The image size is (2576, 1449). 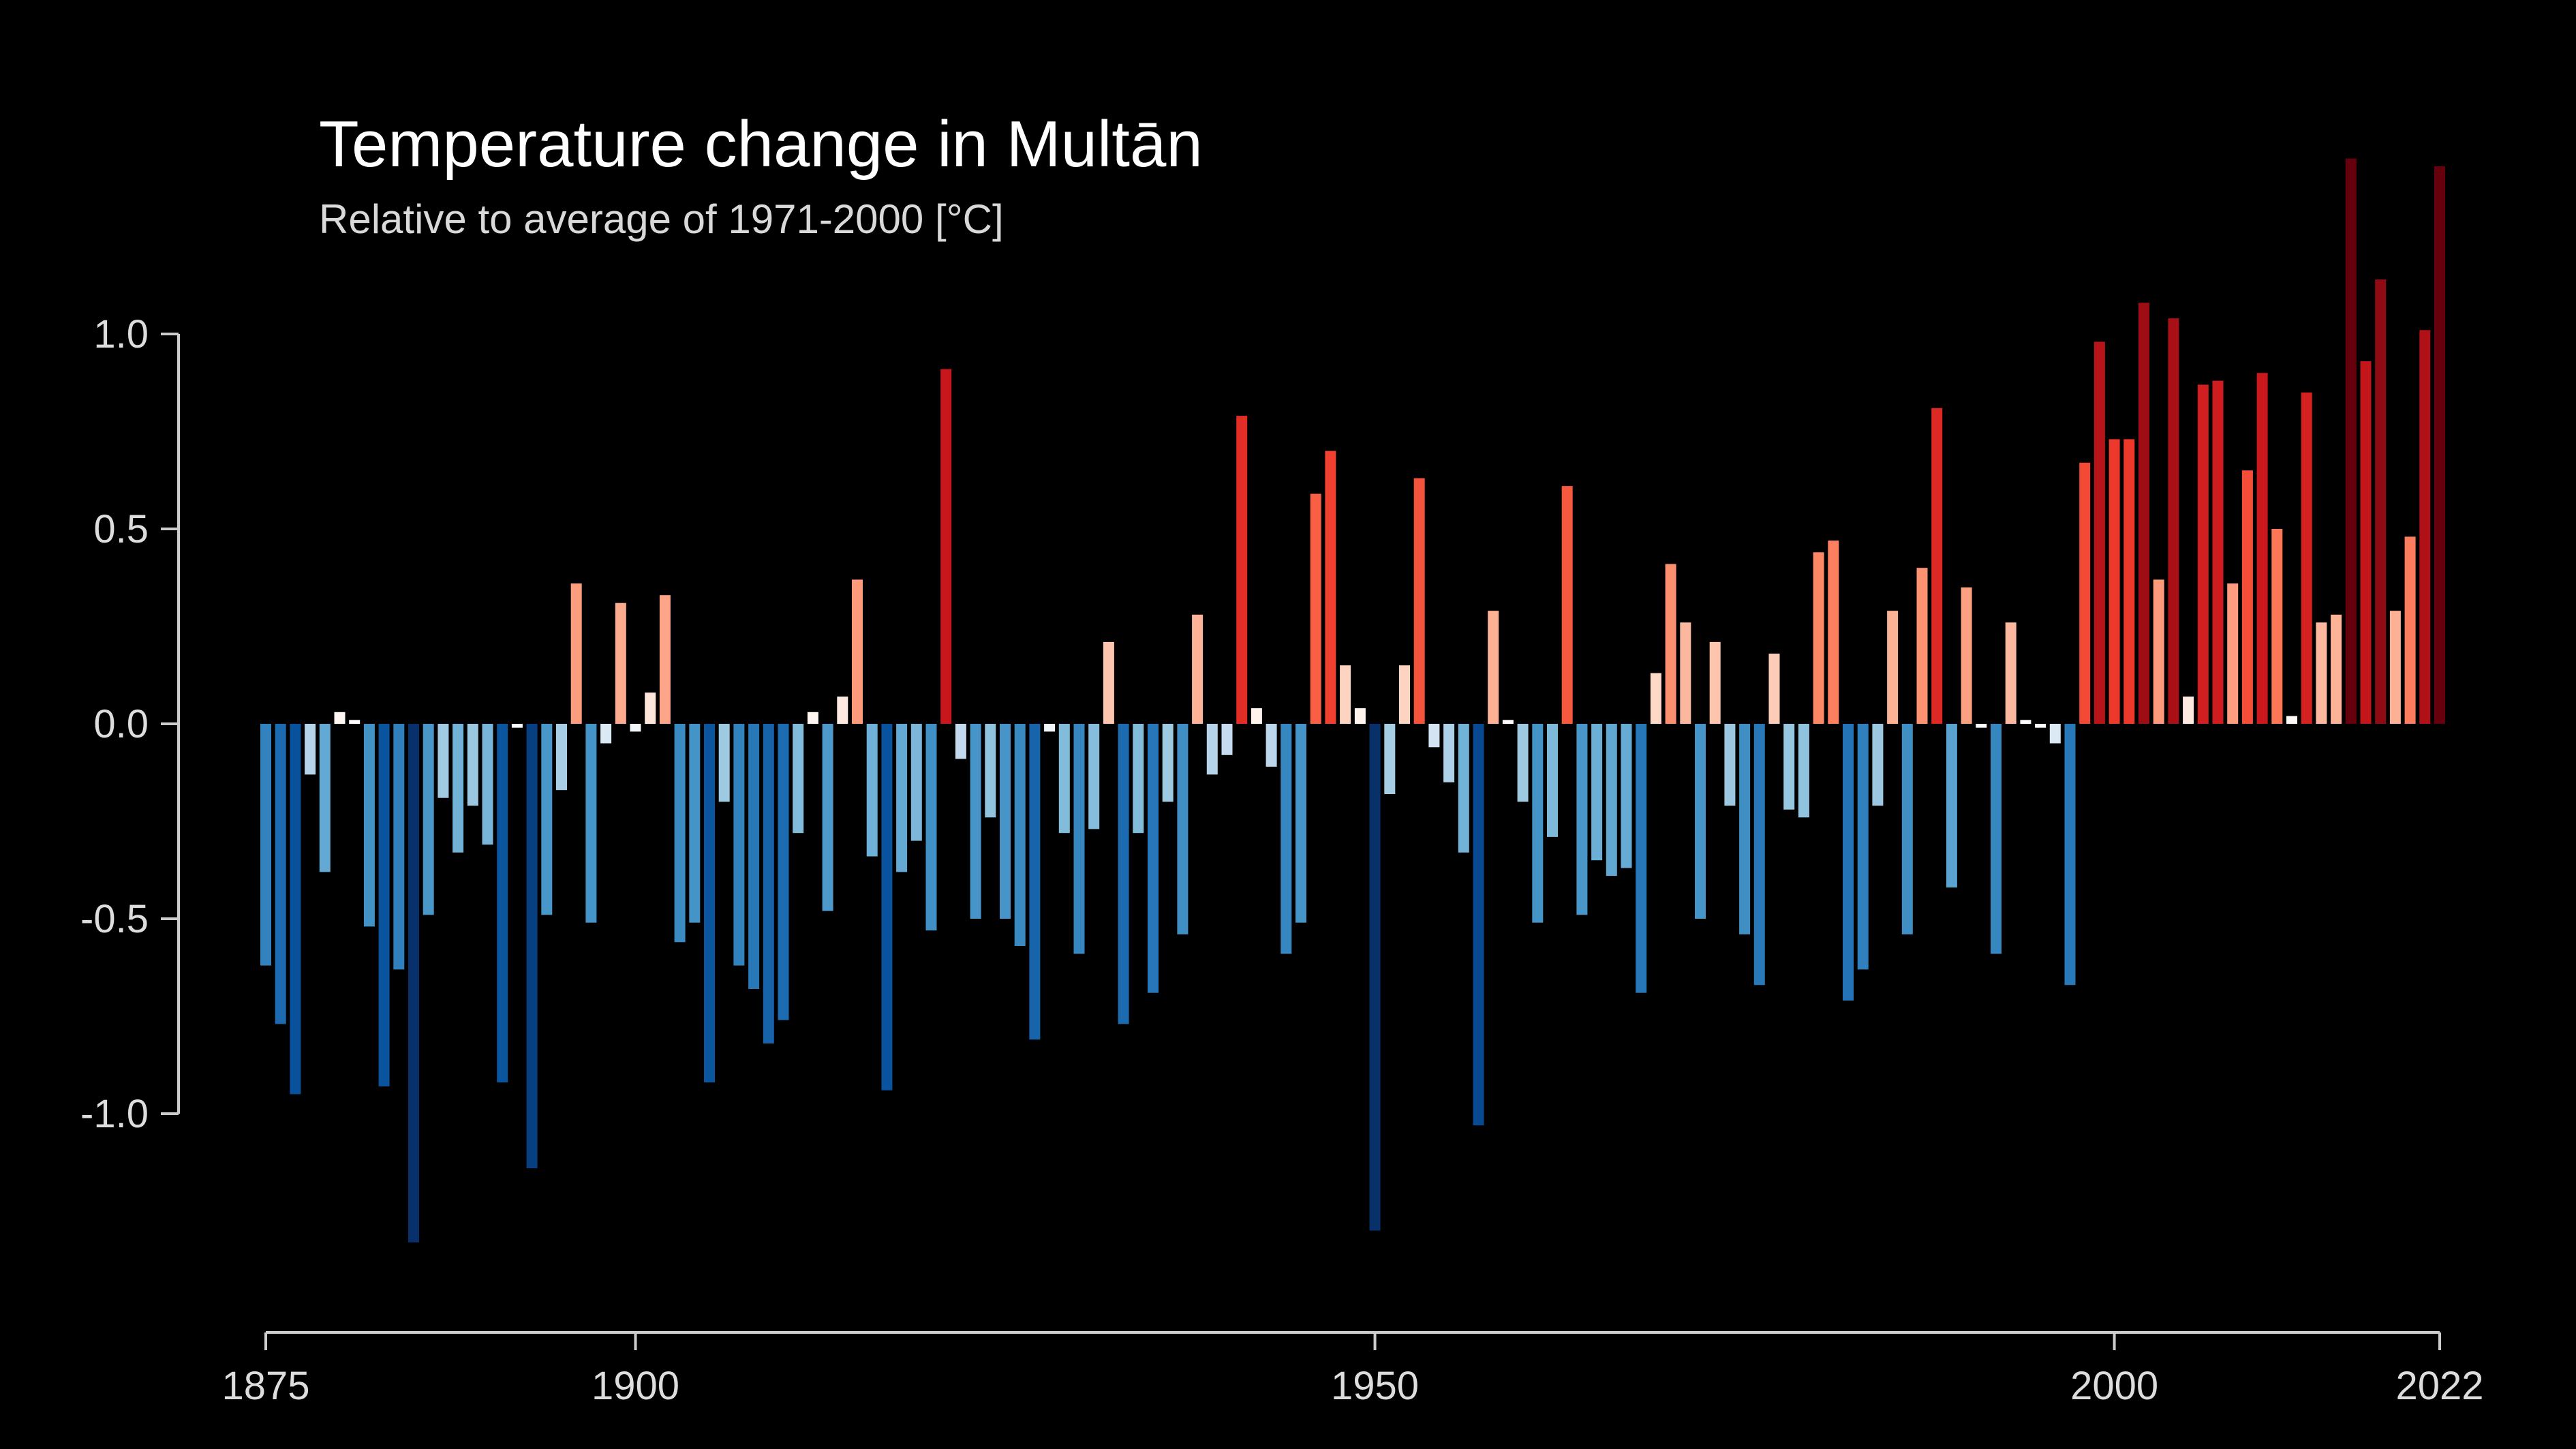 What do you see at coordinates (1893, 667) in the screenshot?
I see `bar-1985` at bounding box center [1893, 667].